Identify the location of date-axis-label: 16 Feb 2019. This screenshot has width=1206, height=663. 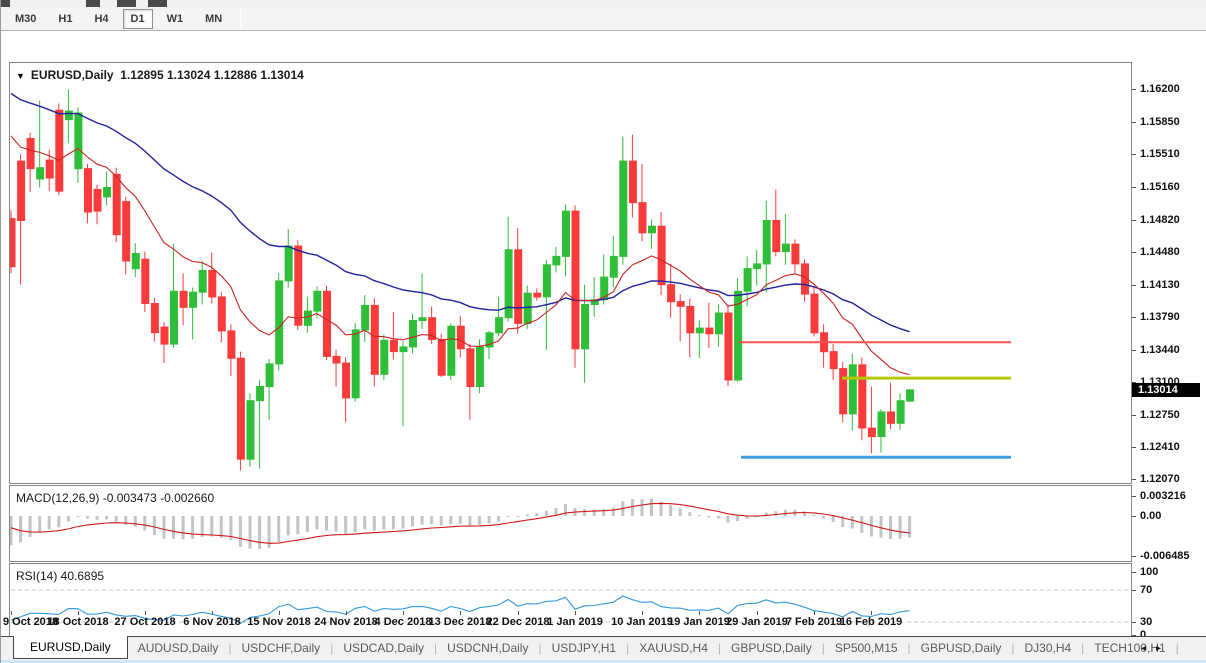
(871, 622).